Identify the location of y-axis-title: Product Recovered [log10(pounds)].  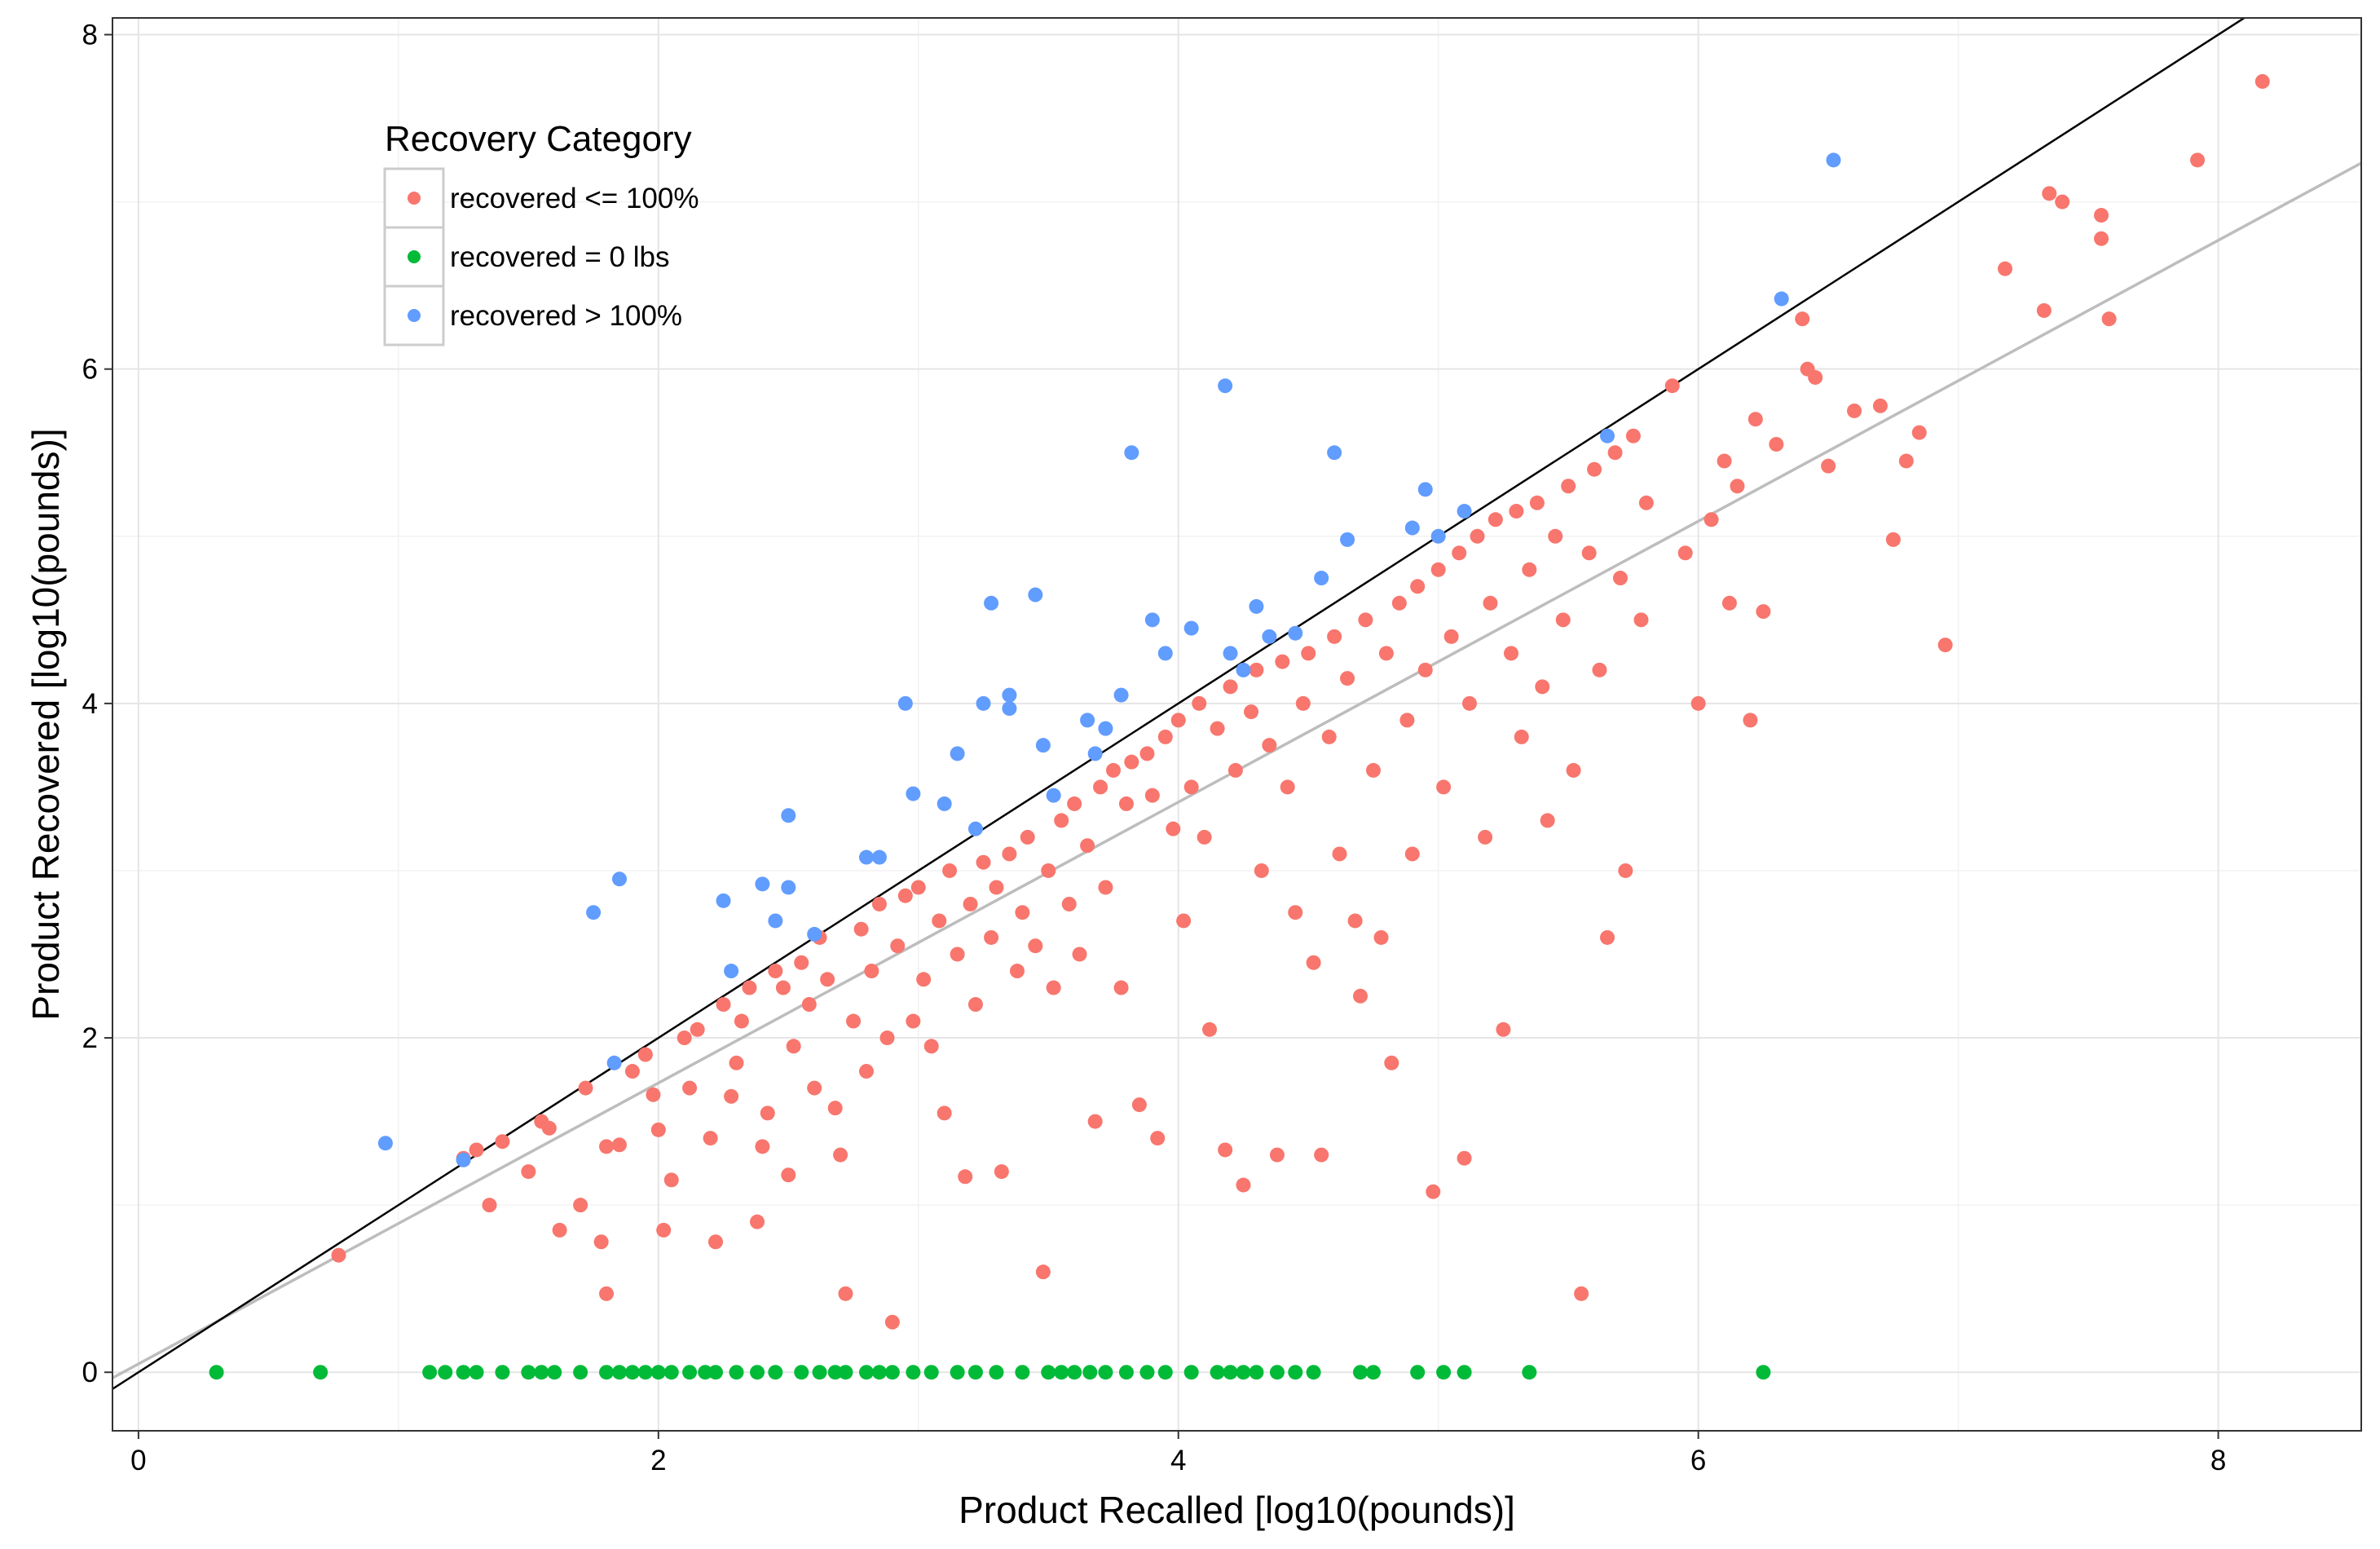
(46, 724).